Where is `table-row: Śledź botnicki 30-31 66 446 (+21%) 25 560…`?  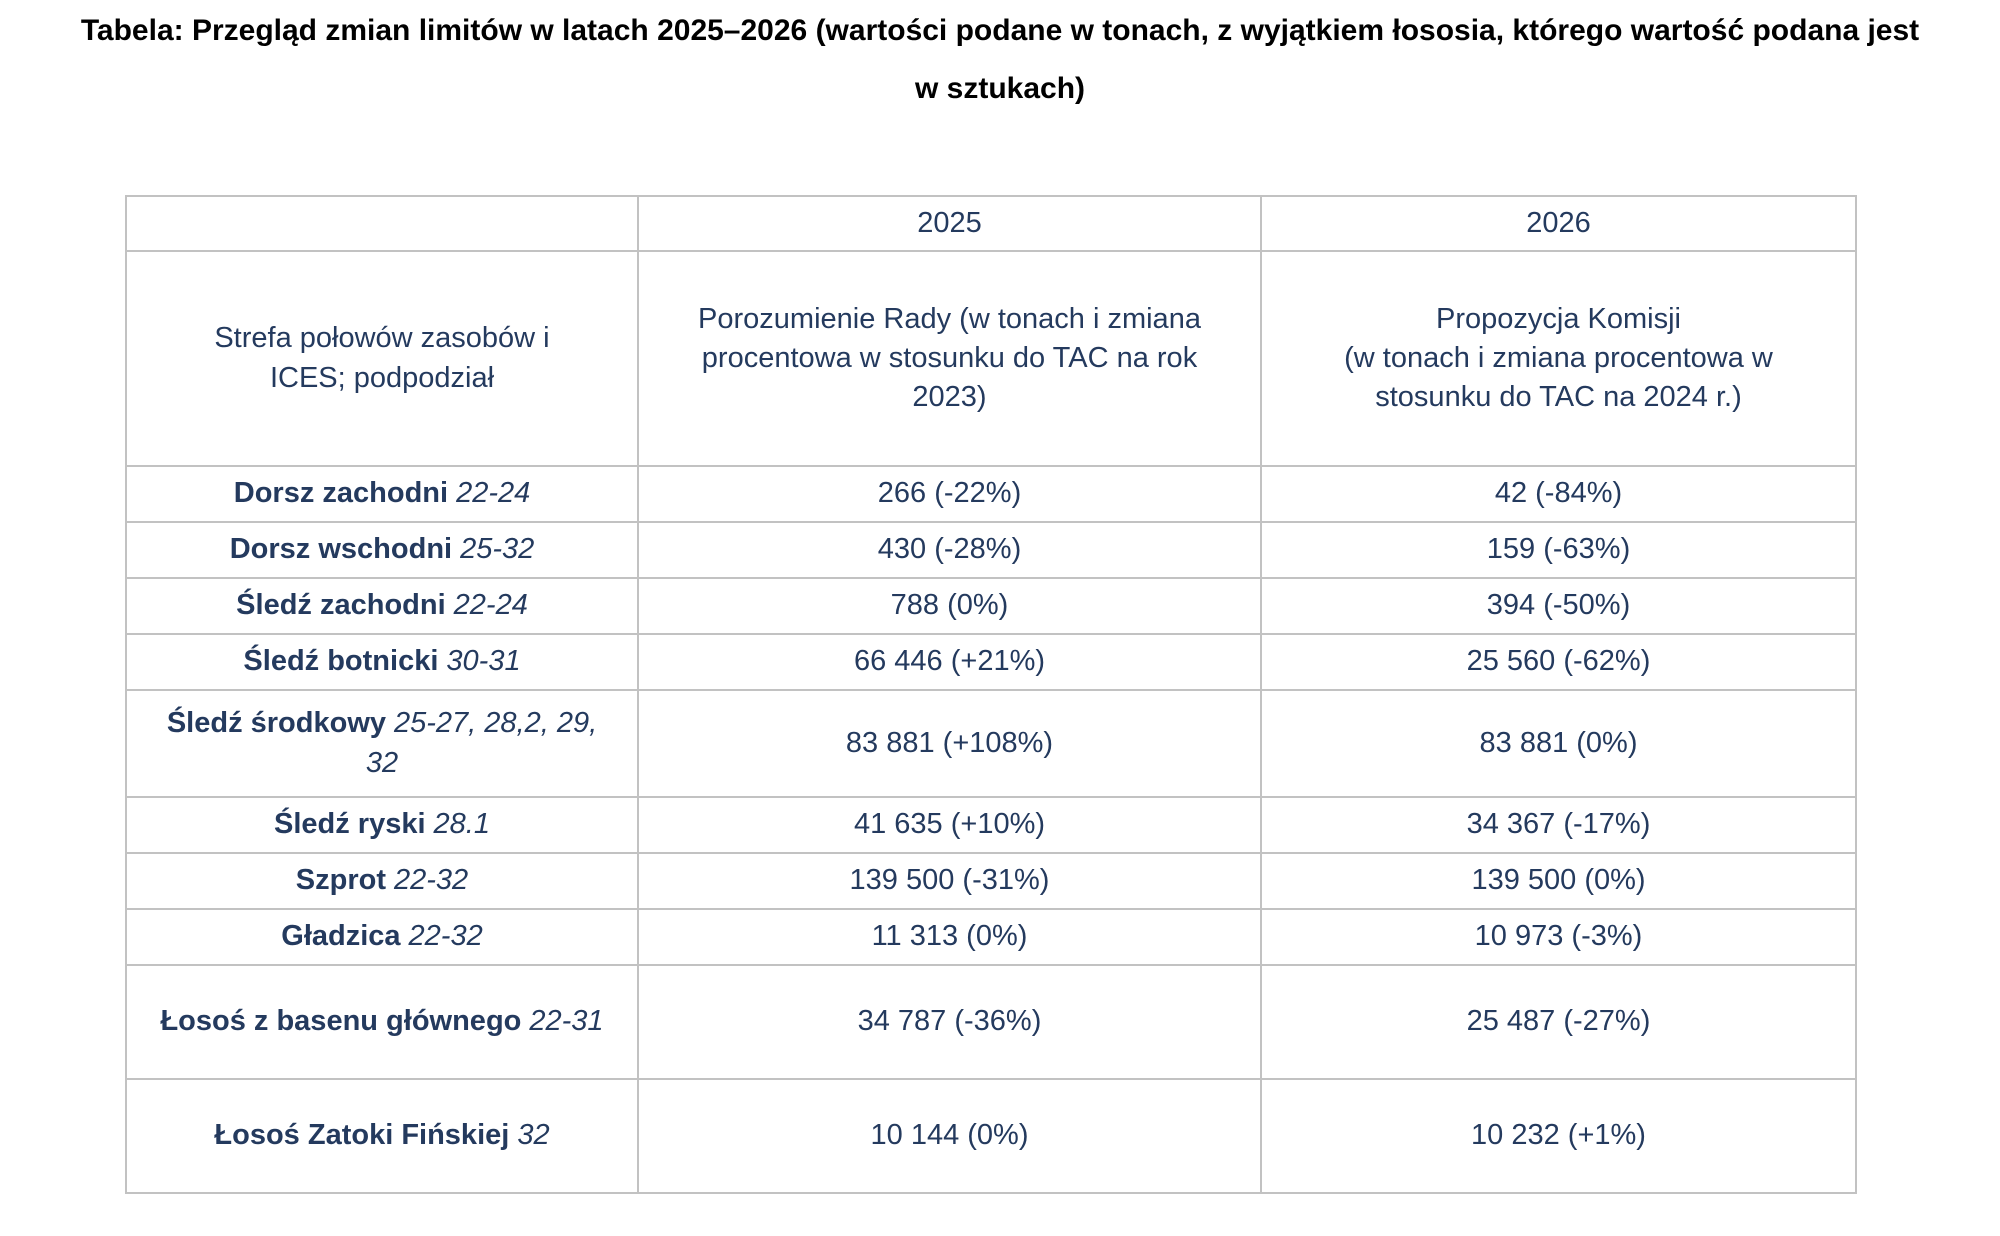
table-row: Śledź botnicki 30-31 66 446 (+21%) 25 560… is located at coordinates (991, 662).